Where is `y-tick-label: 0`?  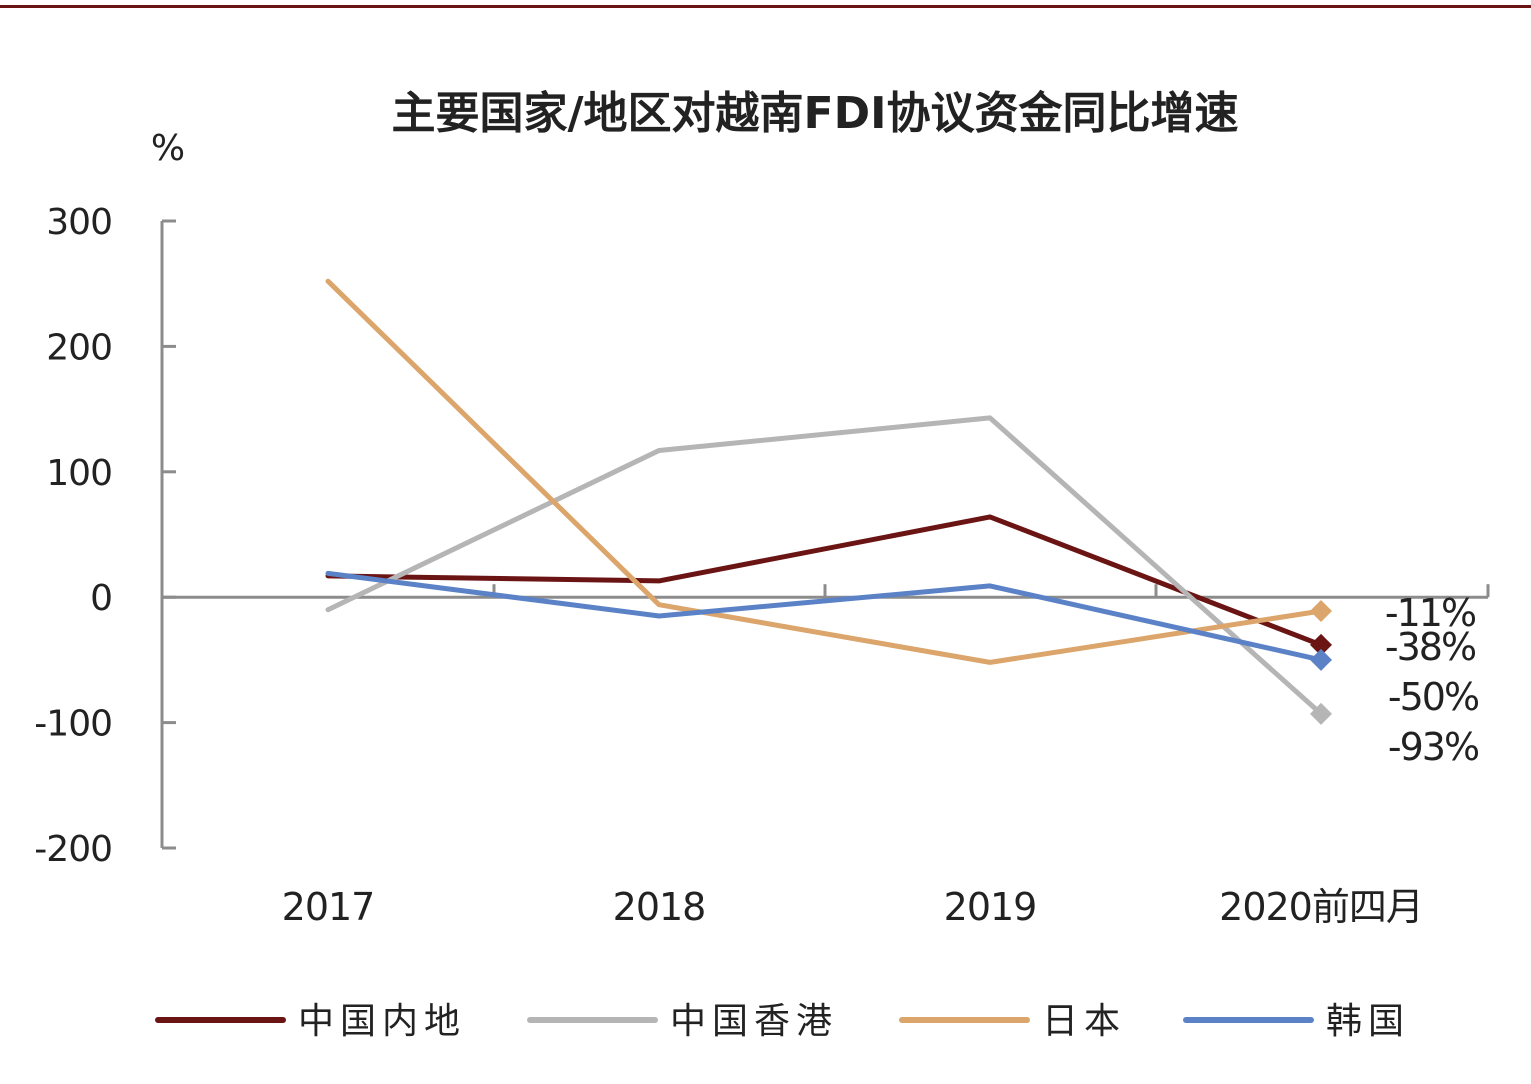 y-tick-label: 0 is located at coordinates (101, 598).